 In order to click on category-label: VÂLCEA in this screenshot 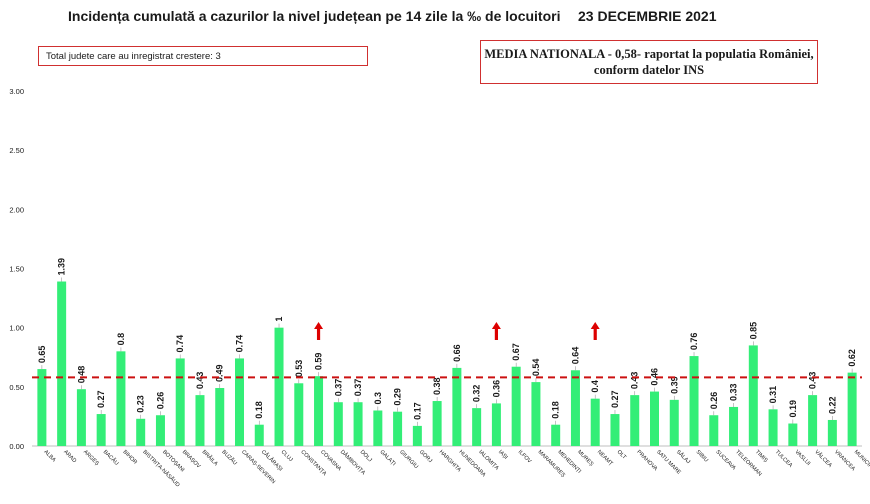, I will do `click(823, 458)`.